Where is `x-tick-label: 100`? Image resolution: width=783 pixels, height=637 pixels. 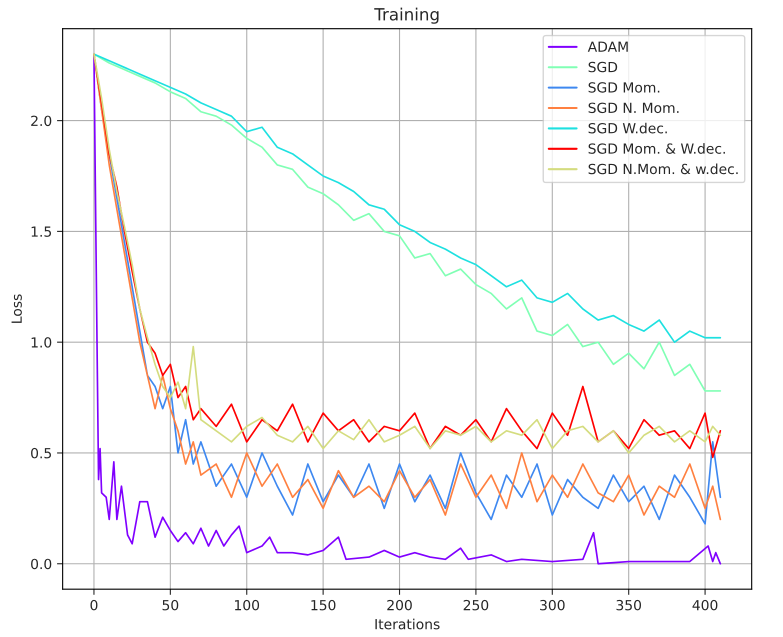 x-tick-label: 100 is located at coordinates (247, 605).